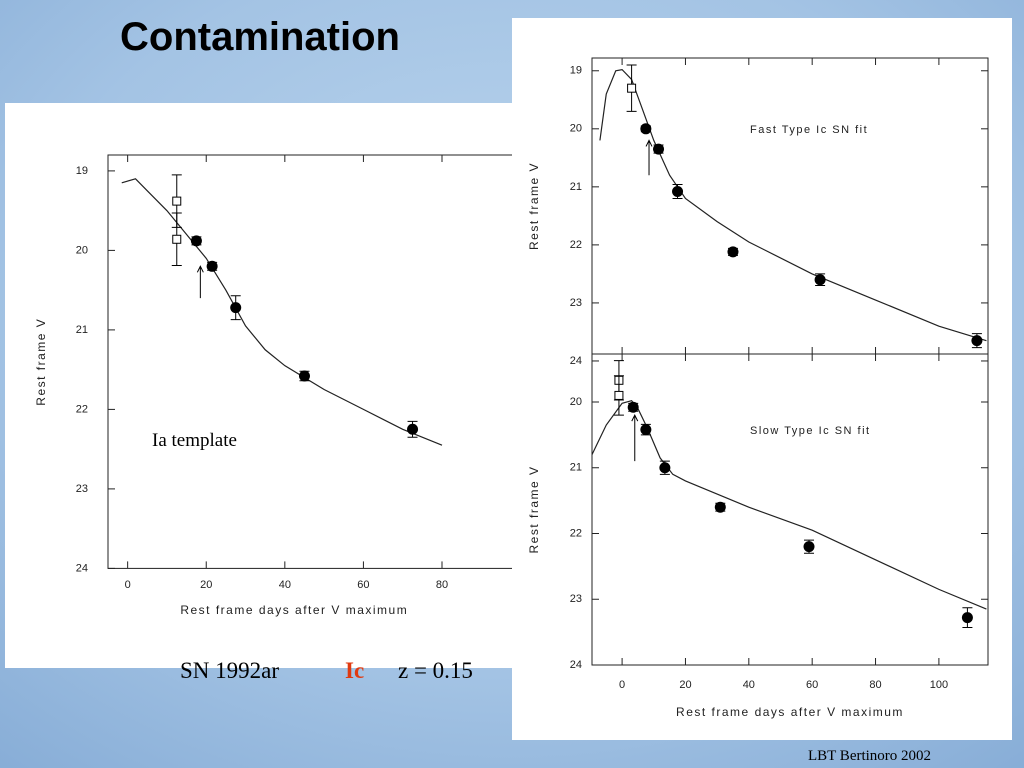 The image size is (1024, 768). Describe the element at coordinates (354, 670) in the screenshot. I see `caption-type: Ic` at that location.